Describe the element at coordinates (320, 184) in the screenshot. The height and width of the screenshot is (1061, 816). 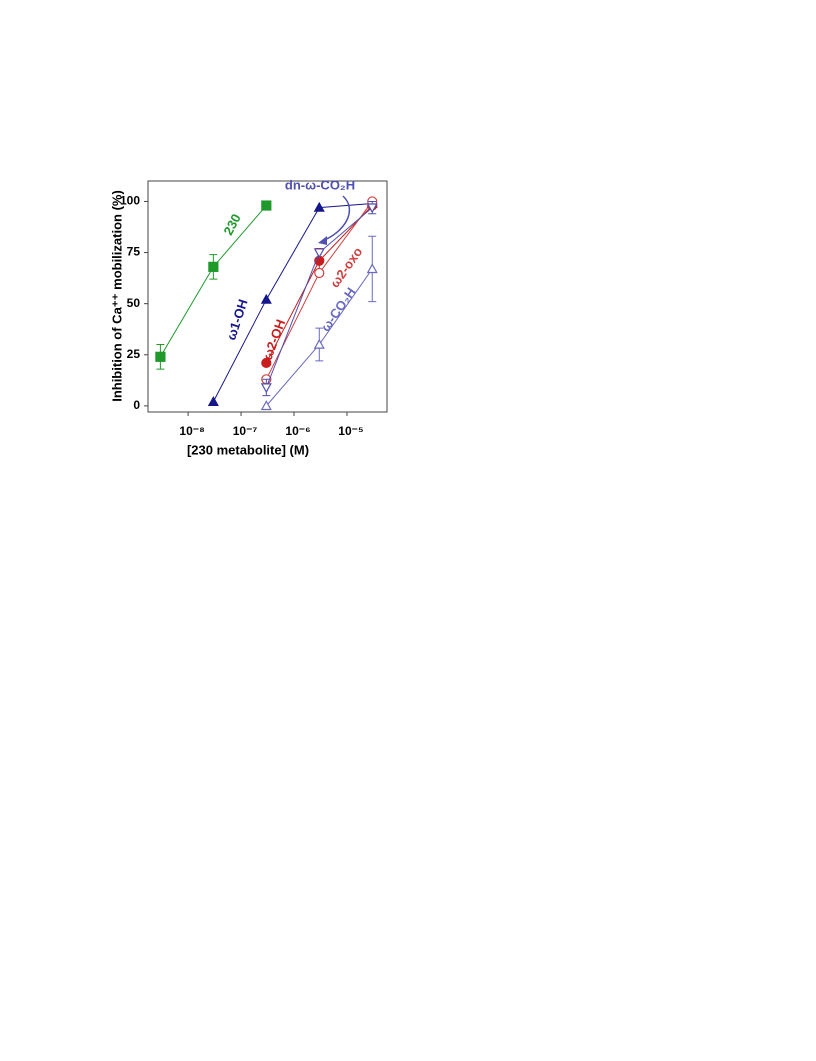
I see `series-label: dn-ω-CO₂H` at that location.